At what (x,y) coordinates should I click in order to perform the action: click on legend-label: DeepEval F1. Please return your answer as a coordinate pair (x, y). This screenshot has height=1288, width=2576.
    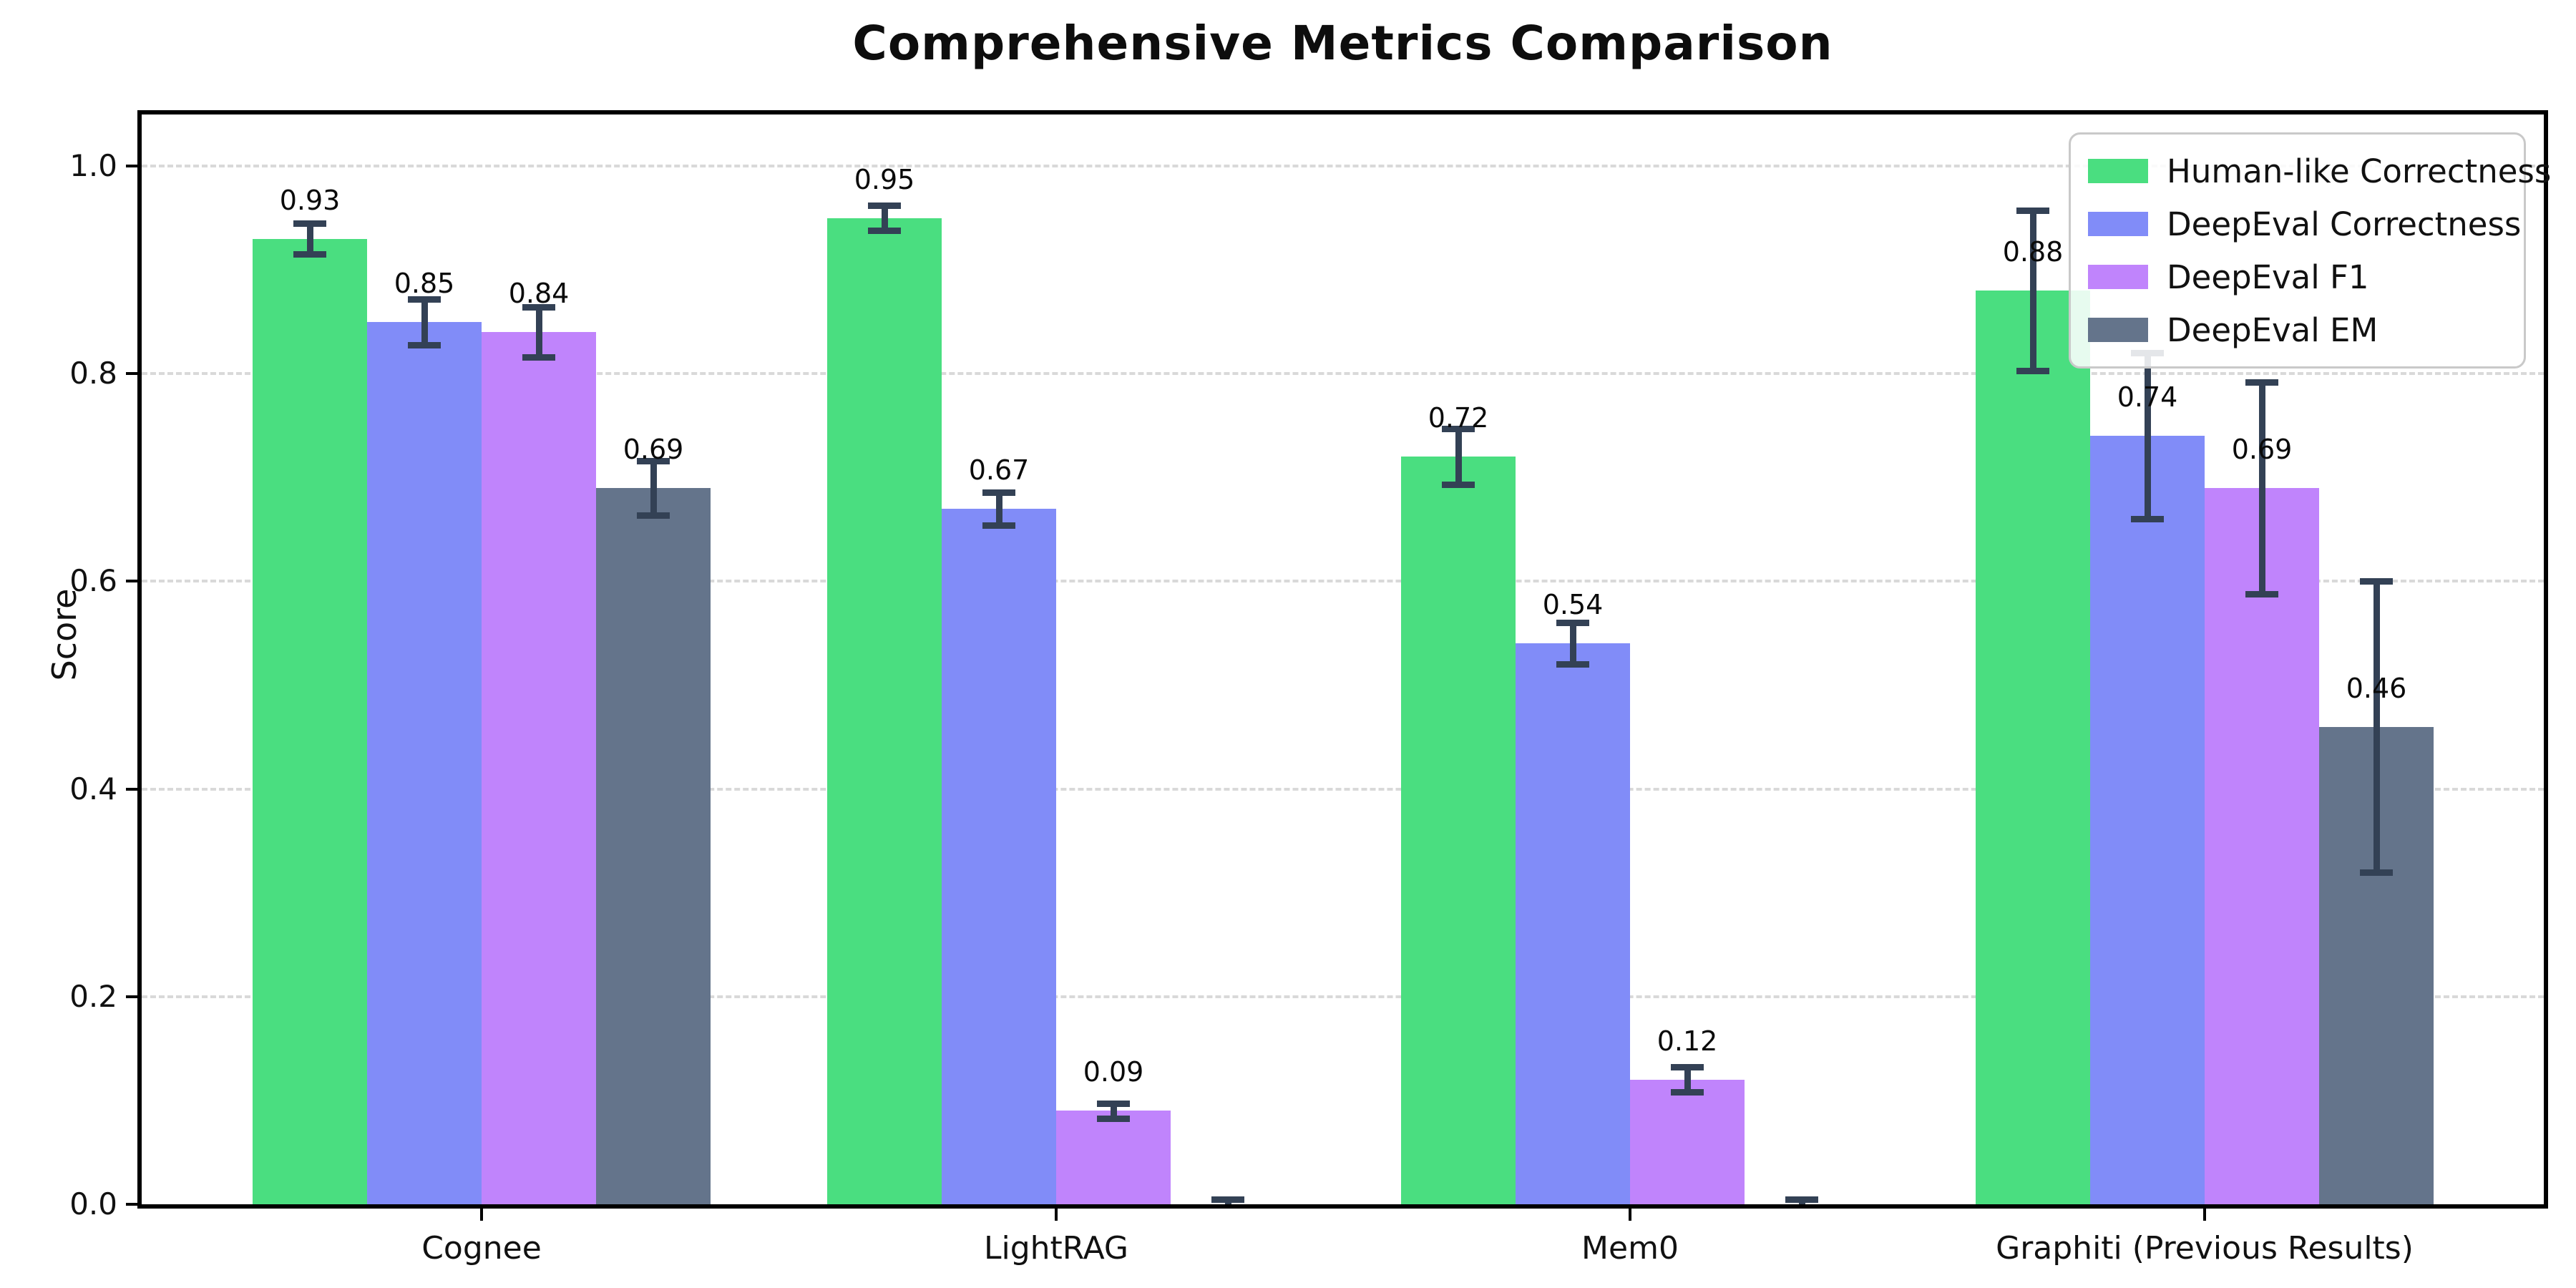
    Looking at the image, I should click on (2268, 277).